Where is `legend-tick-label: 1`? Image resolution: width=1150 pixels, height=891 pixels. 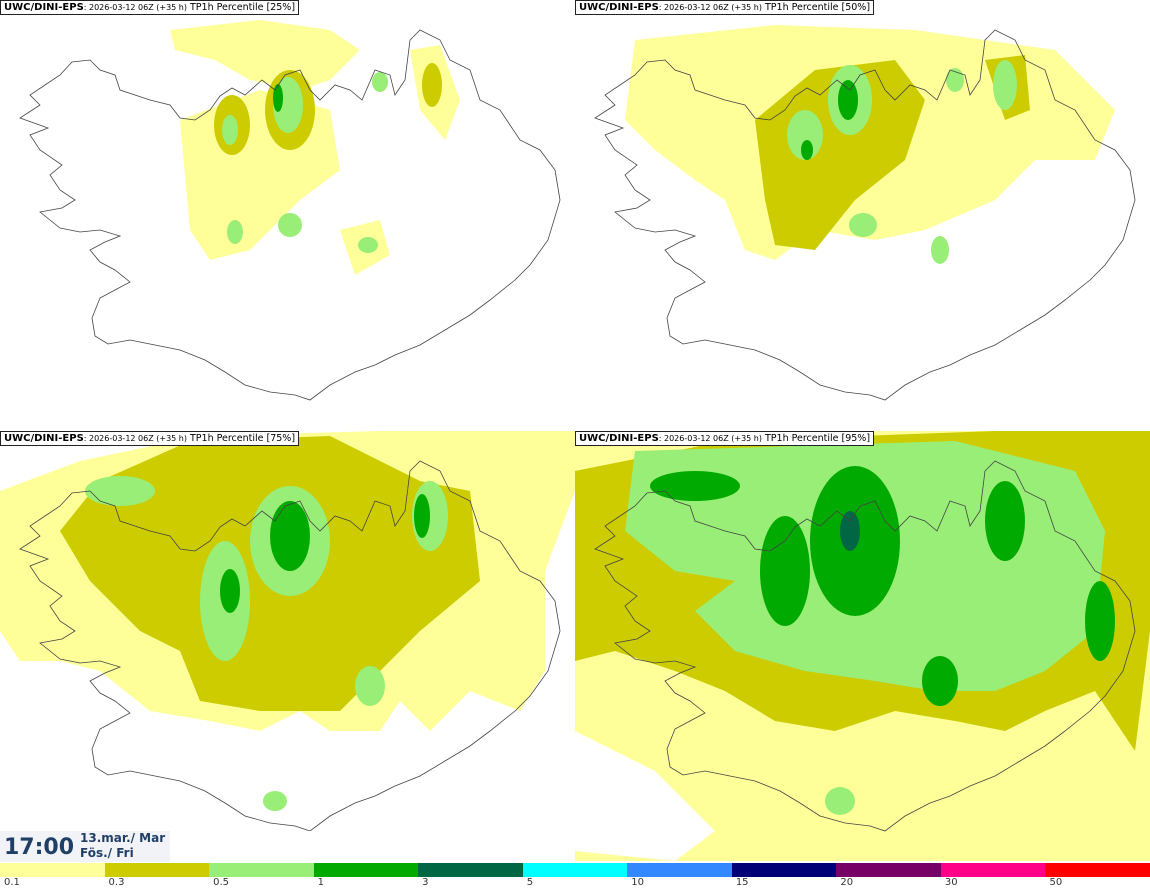
legend-tick-label: 1 is located at coordinates (320, 882).